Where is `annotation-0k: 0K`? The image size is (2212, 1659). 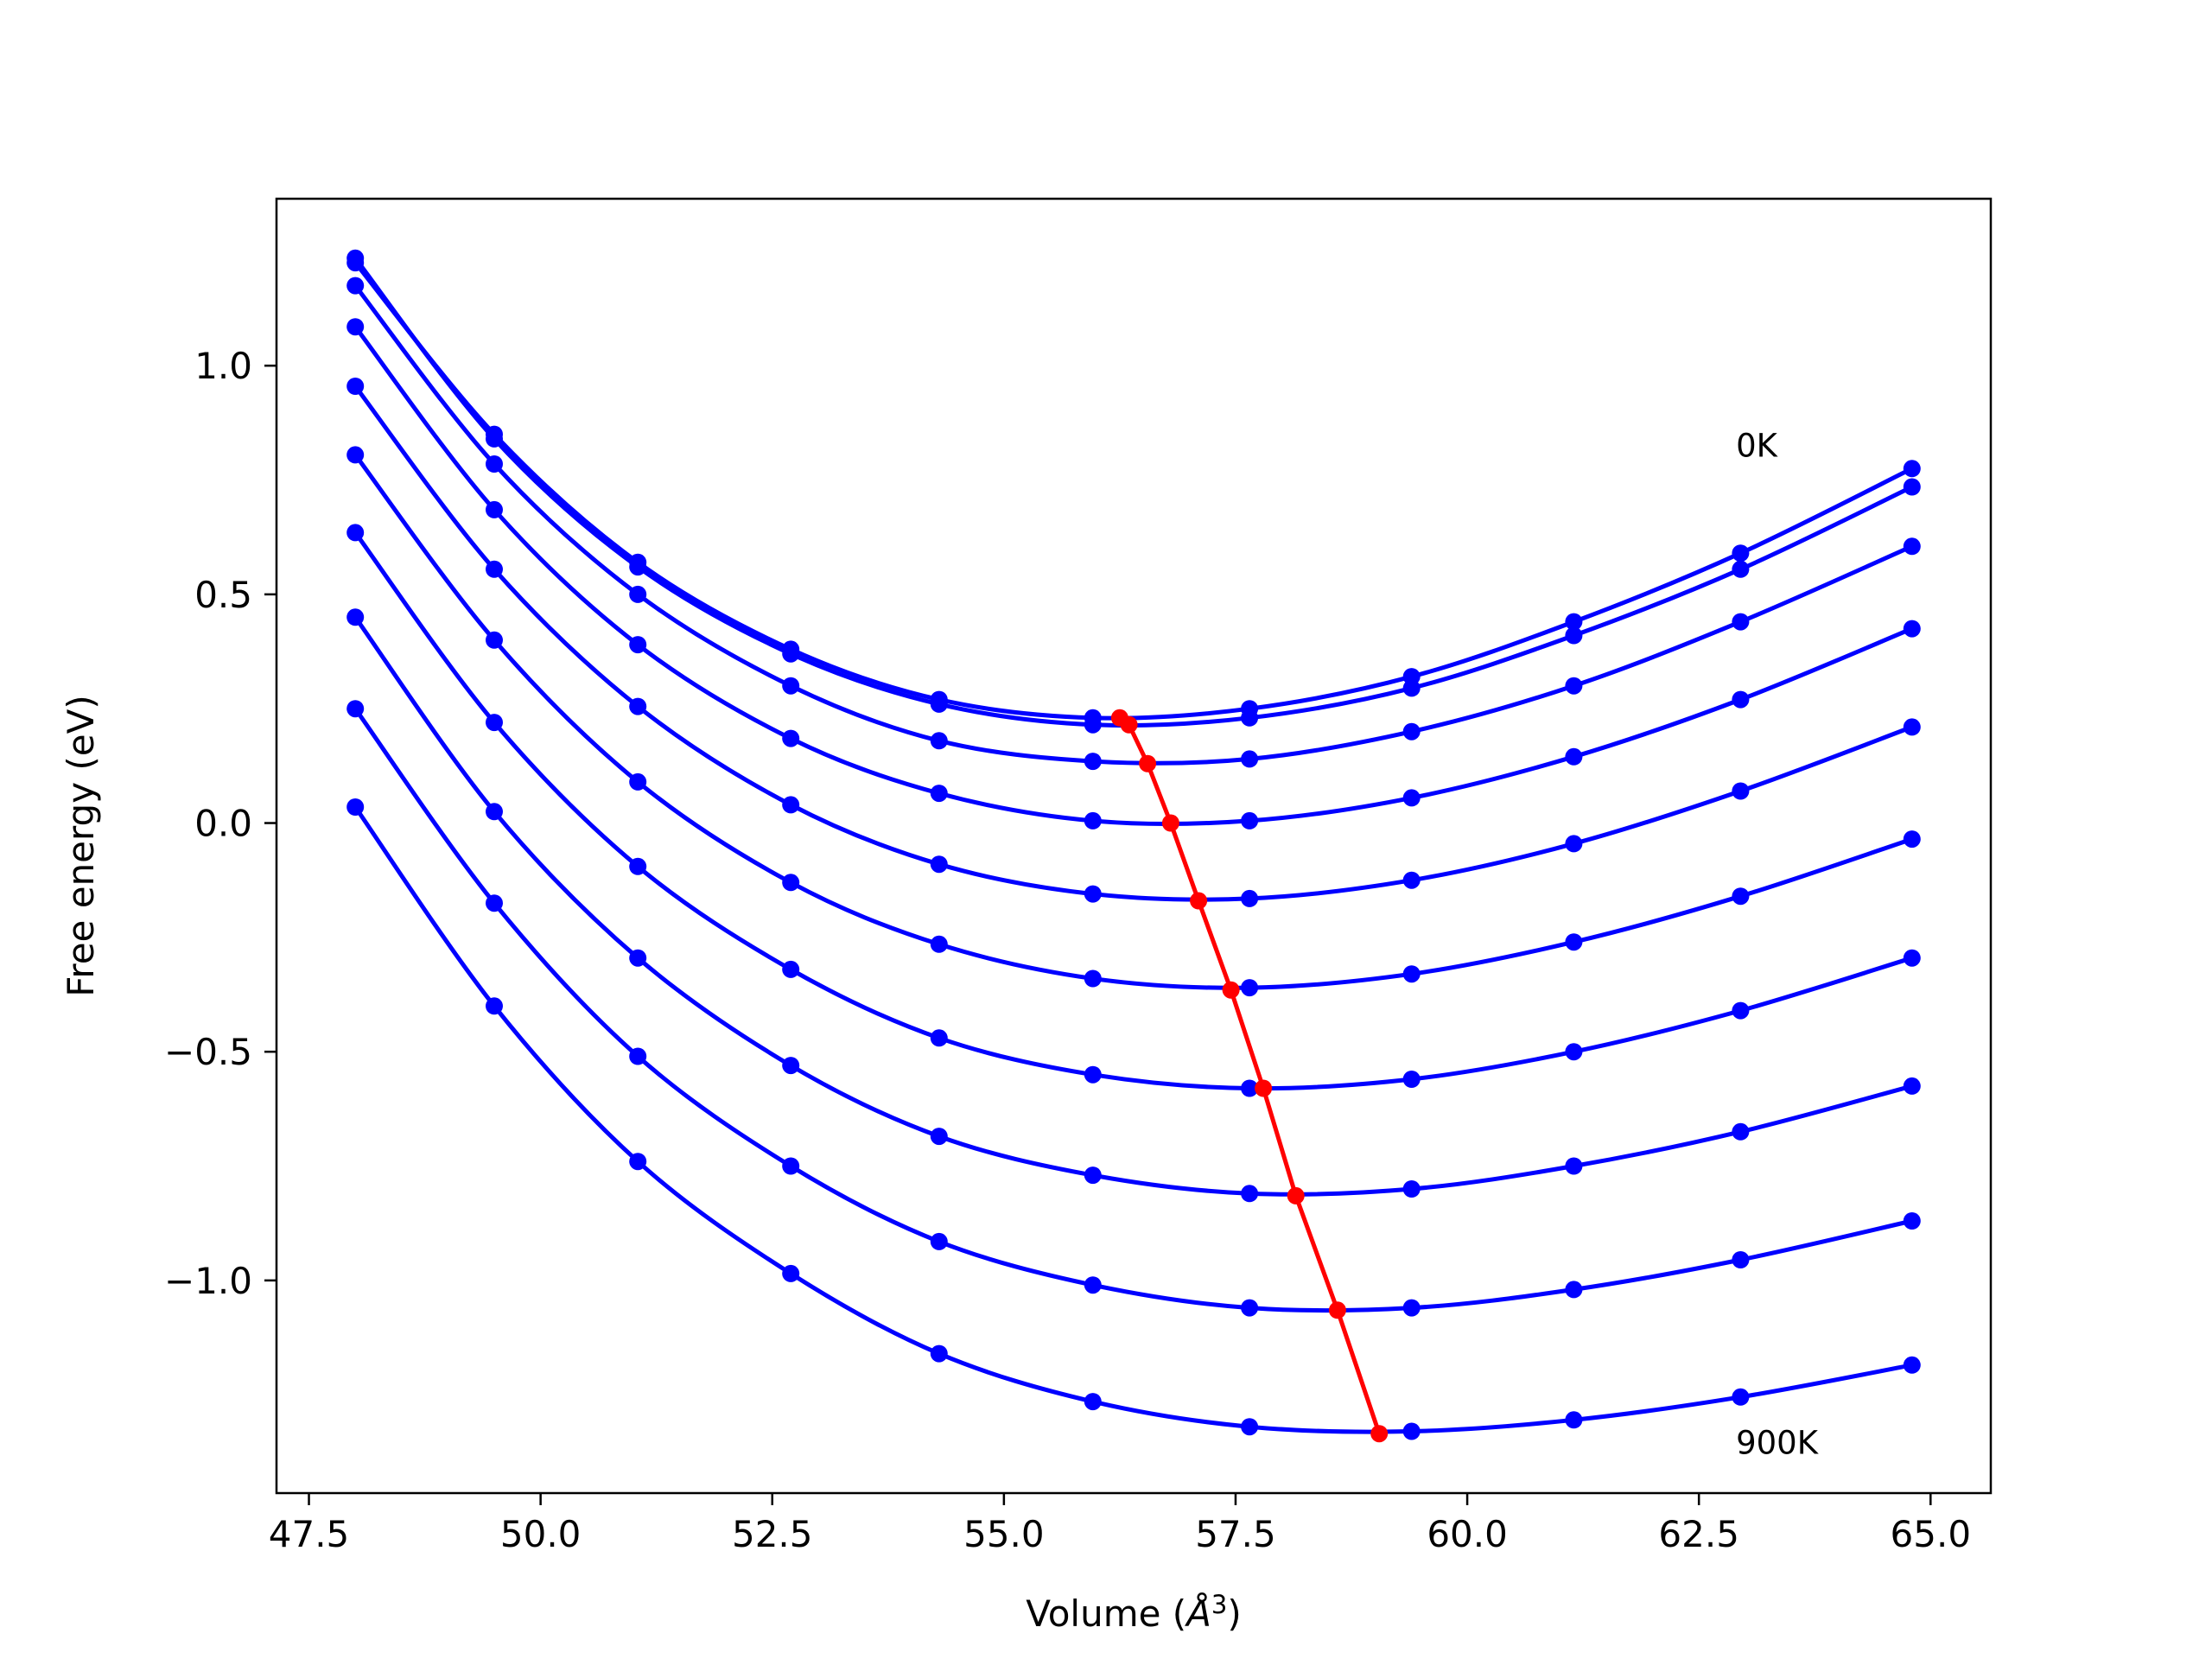 annotation-0k: 0K is located at coordinates (1757, 446).